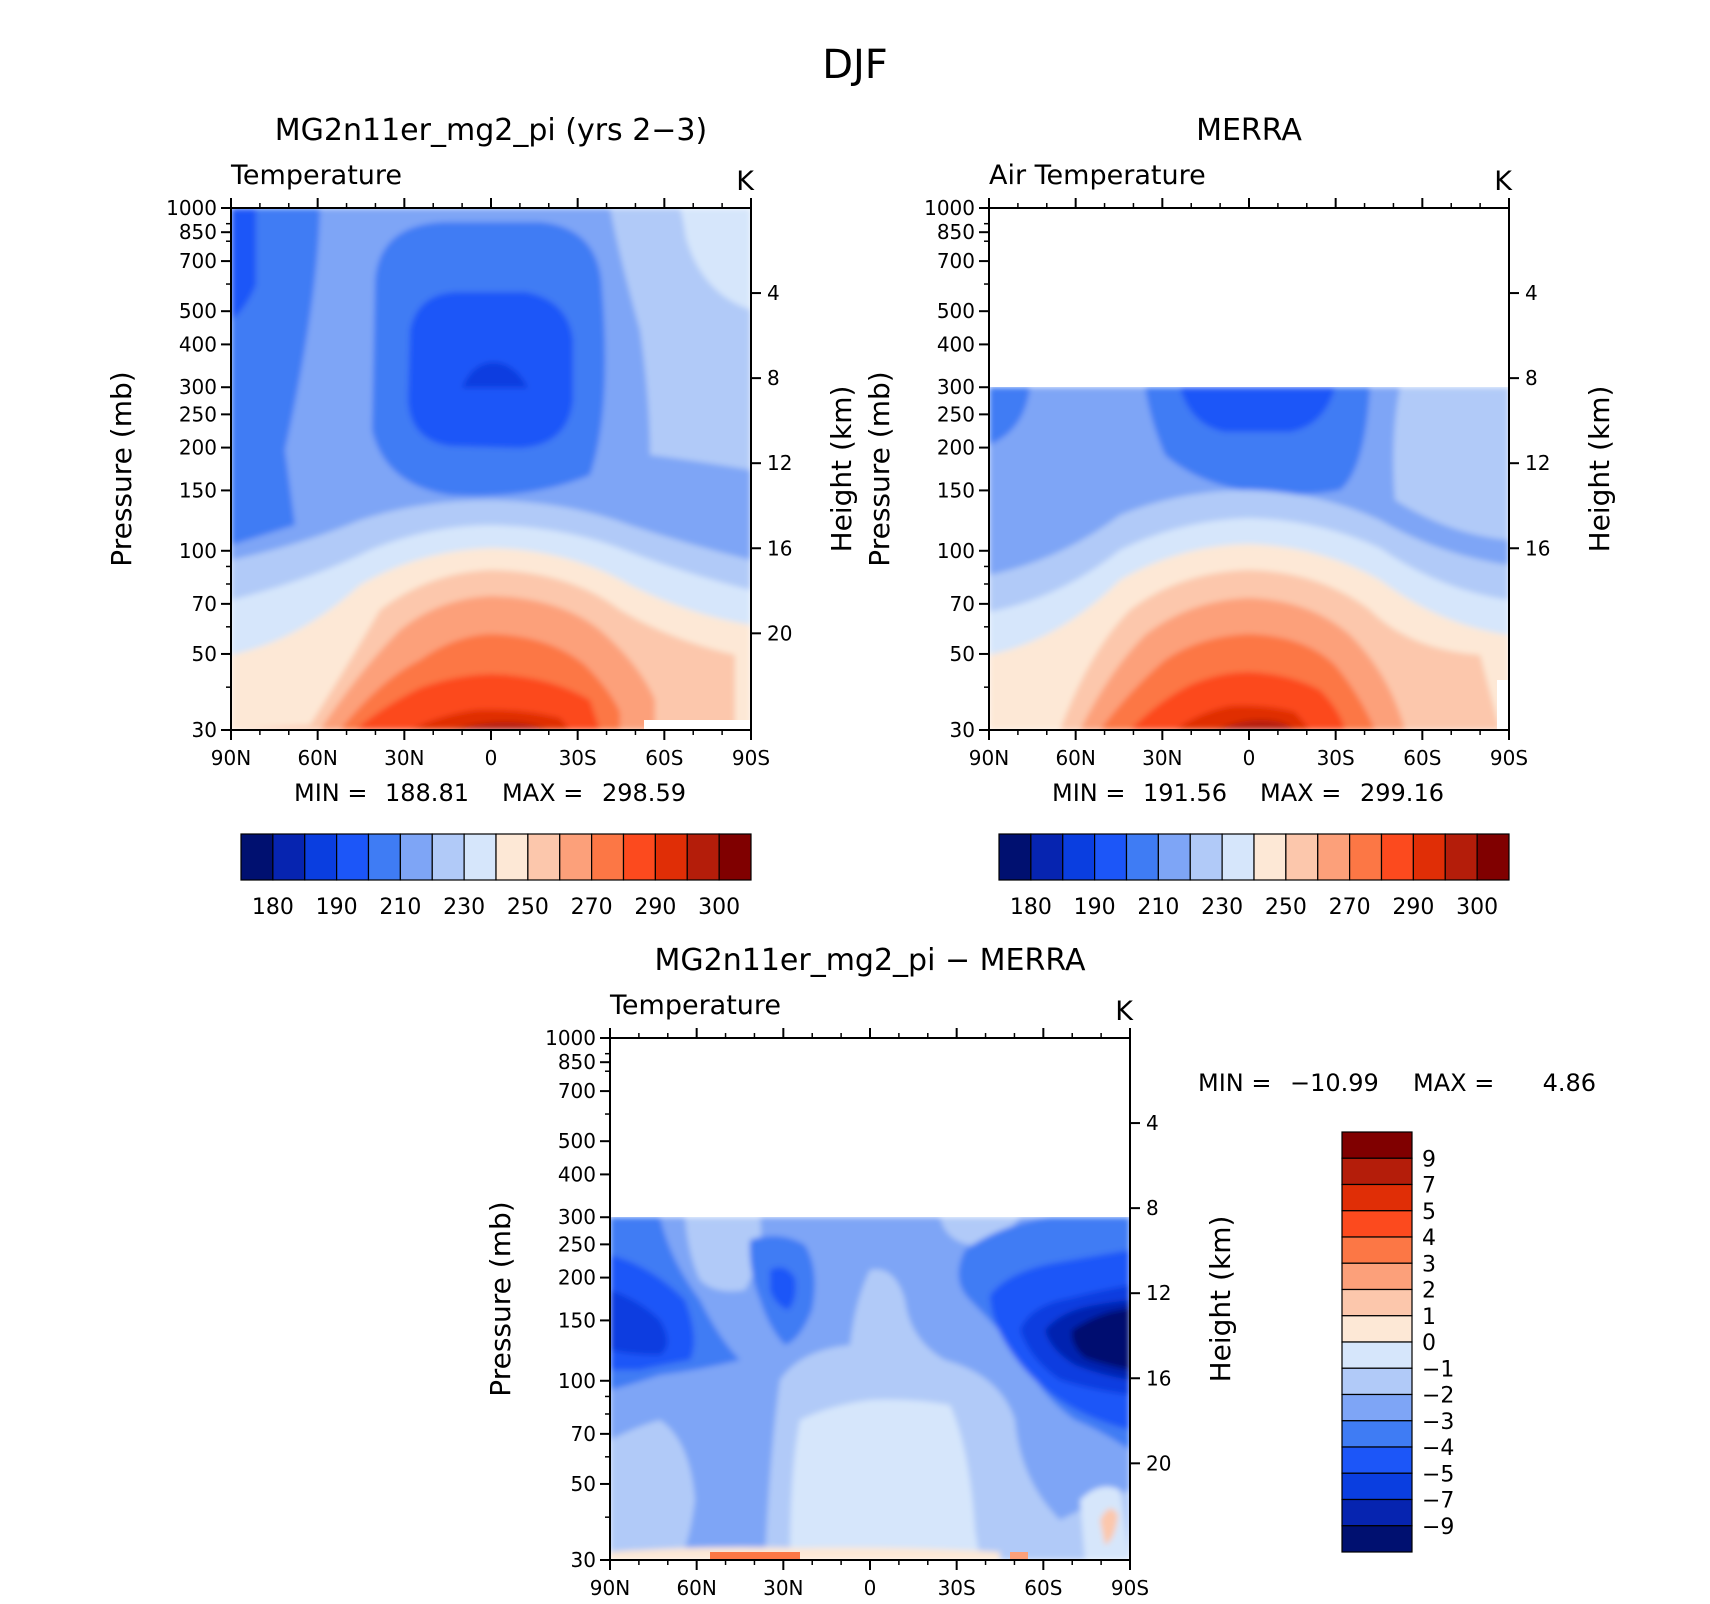 This screenshot has height=1604, width=1710. What do you see at coordinates (491, 130) in the screenshot?
I see `panel-model-title: MG2n11er_mg2_pi (yrs 2−3)` at bounding box center [491, 130].